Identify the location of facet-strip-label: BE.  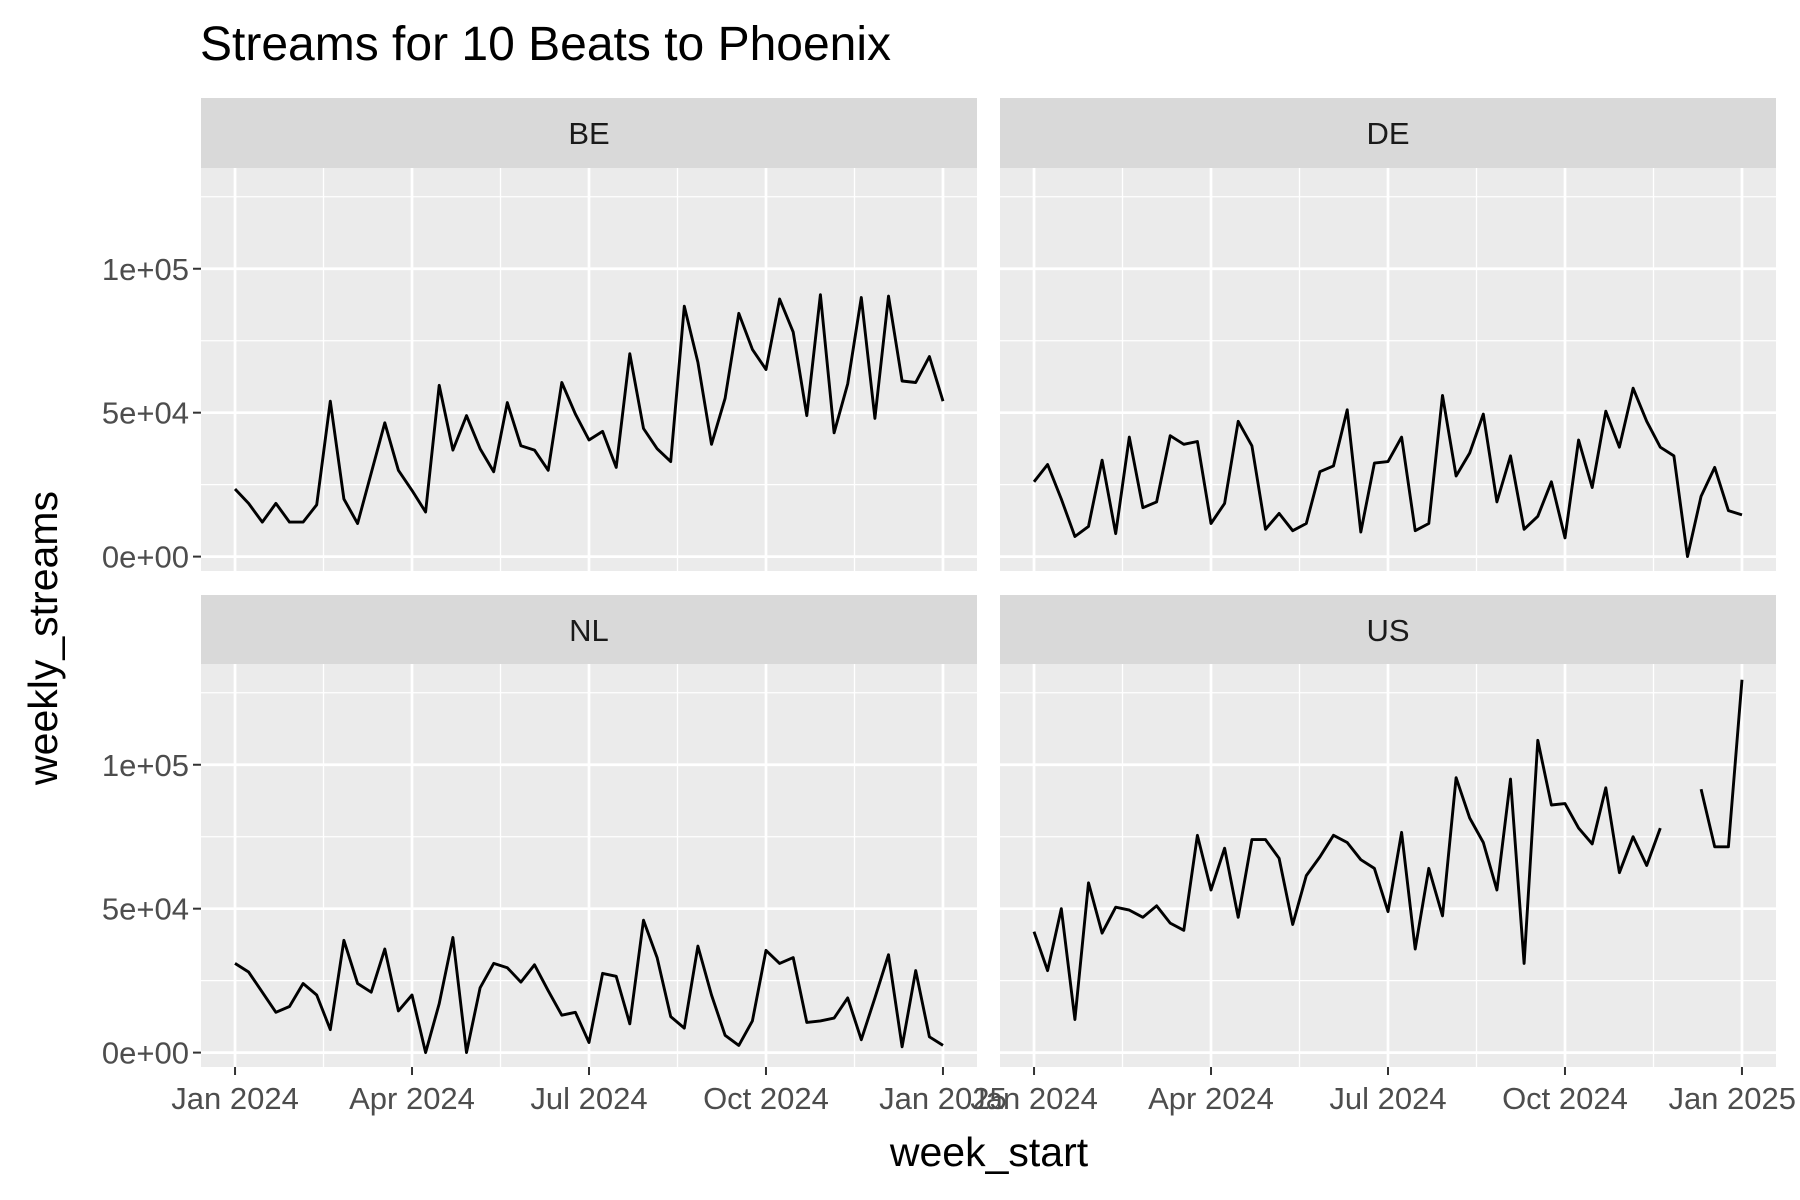
(588, 133).